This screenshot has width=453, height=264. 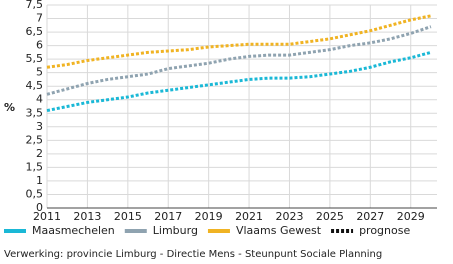 What do you see at coordinates (73, 230) in the screenshot?
I see `legend-label: Maasmechelen` at bounding box center [73, 230].